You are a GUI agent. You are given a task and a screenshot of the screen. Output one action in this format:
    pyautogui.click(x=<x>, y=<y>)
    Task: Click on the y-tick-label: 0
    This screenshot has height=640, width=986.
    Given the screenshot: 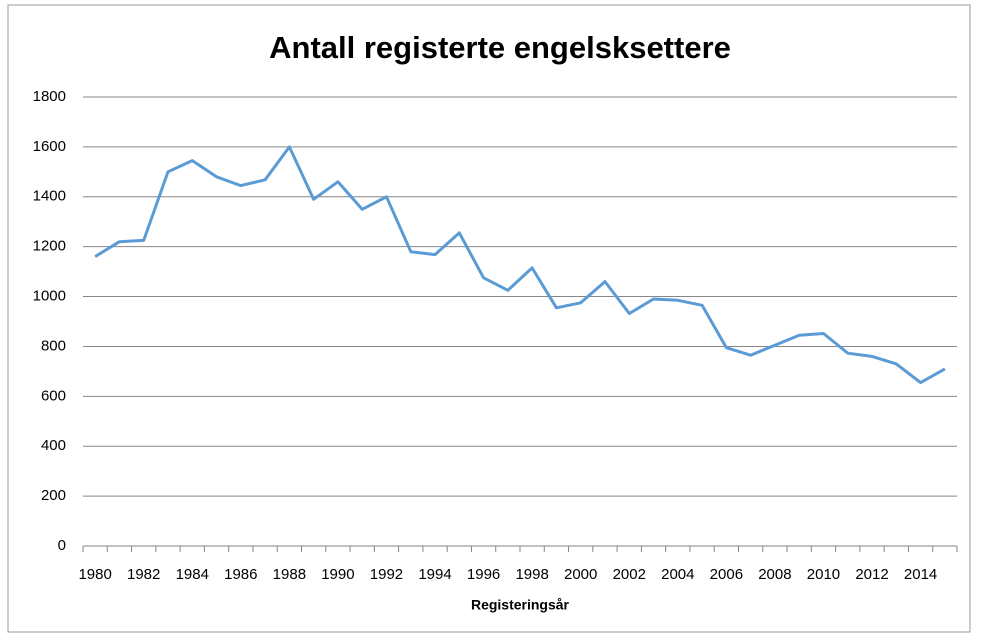 What is the action you would take?
    pyautogui.click(x=62, y=545)
    